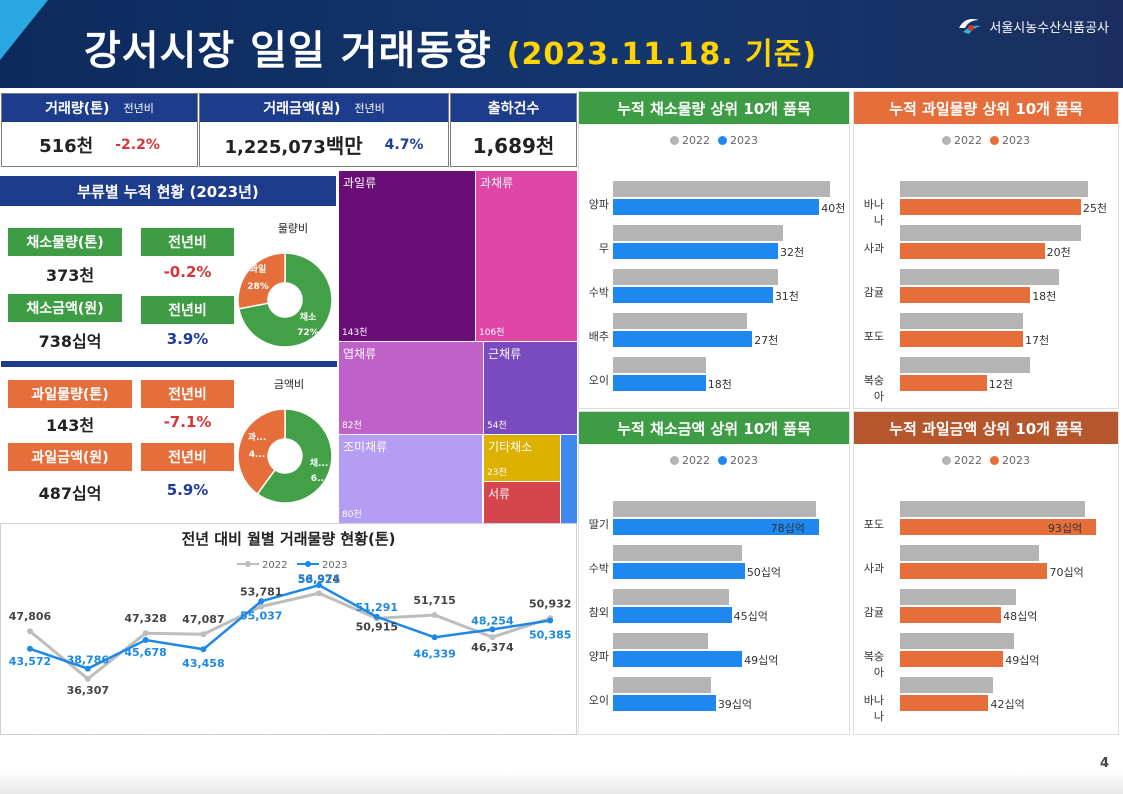  I want to click on kpi-amount: 거래금액(원) 전년비 1,225,073백만 4.7%, so click(324, 130).